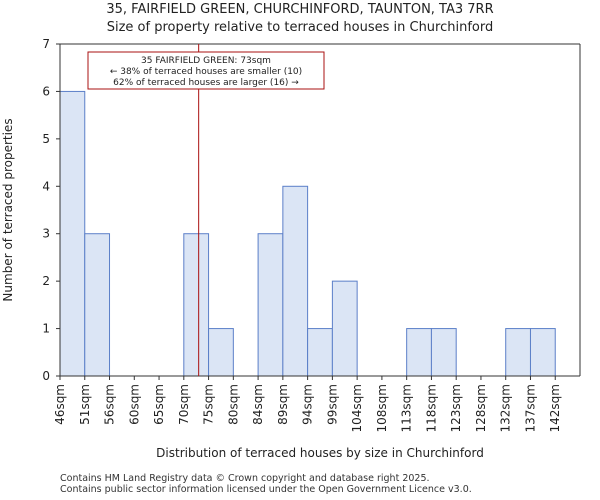 The width and height of the screenshot is (600, 500). Describe the element at coordinates (419, 352) in the screenshot. I see `bar-113sqm` at that location.